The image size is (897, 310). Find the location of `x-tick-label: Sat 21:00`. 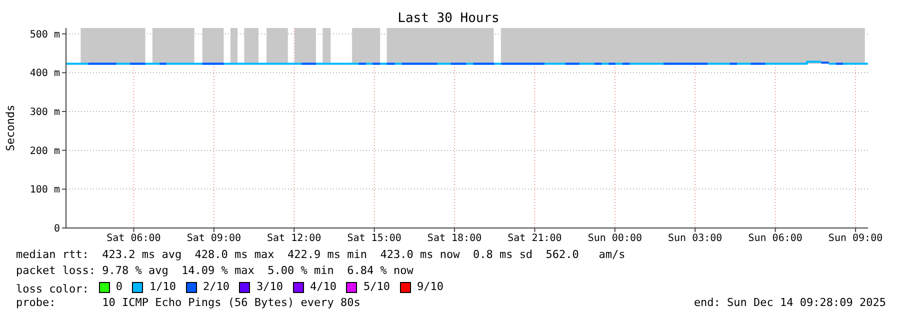

x-tick-label: Sat 21:00 is located at coordinates (535, 238).